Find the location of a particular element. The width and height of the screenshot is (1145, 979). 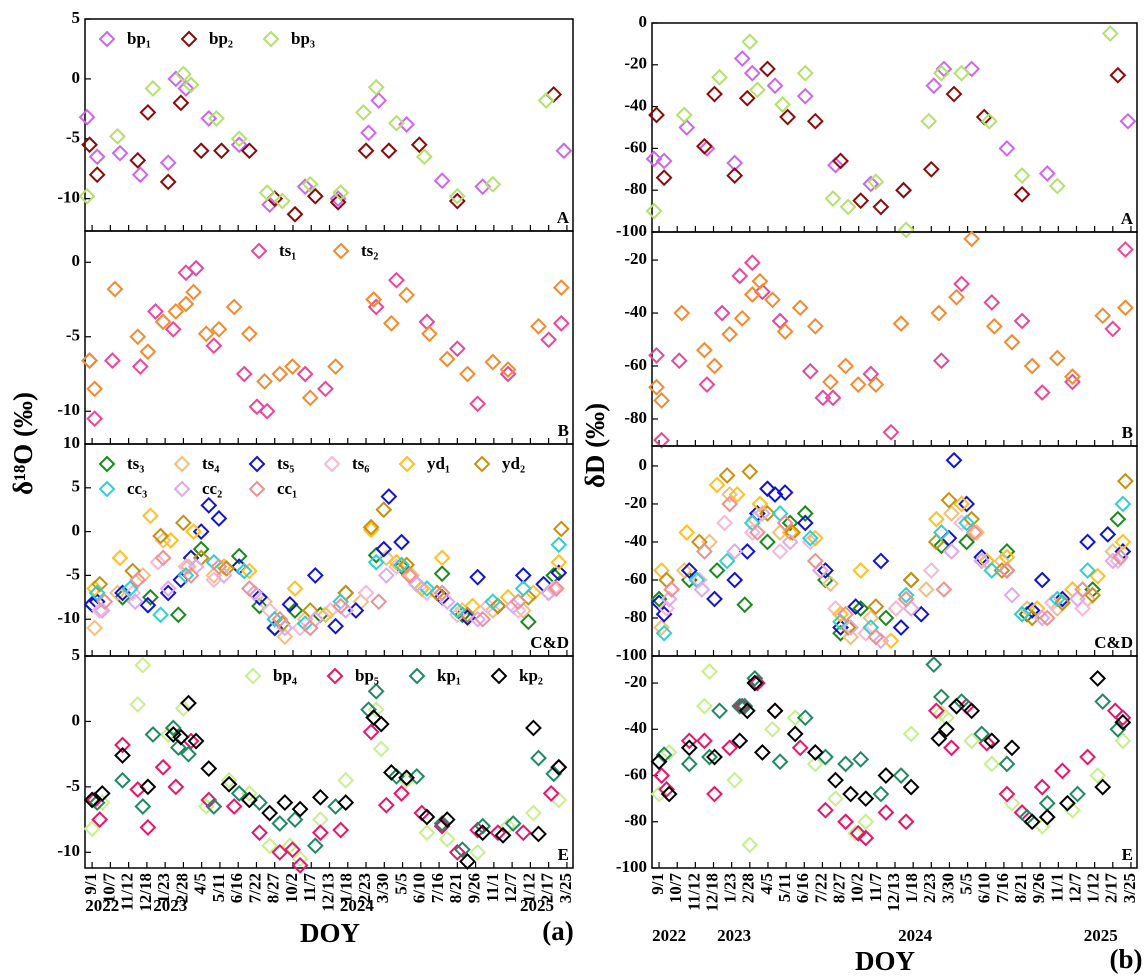

y-tick-label: 5 is located at coordinates (76, 486).